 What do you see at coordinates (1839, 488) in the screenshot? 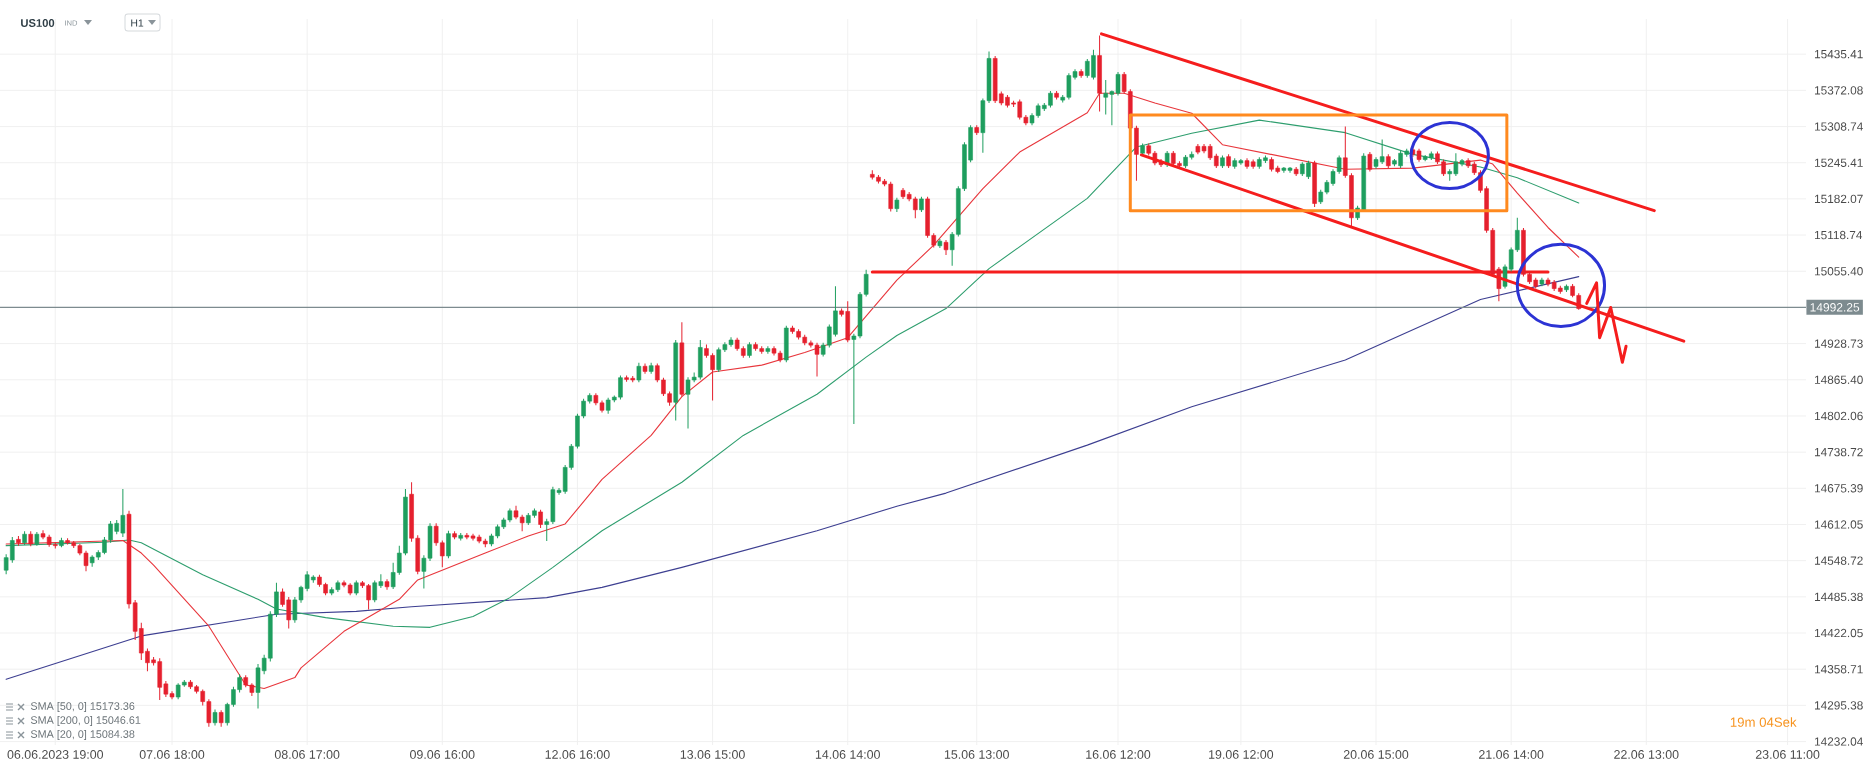
I see `y-tick-label: 14675.39` at bounding box center [1839, 488].